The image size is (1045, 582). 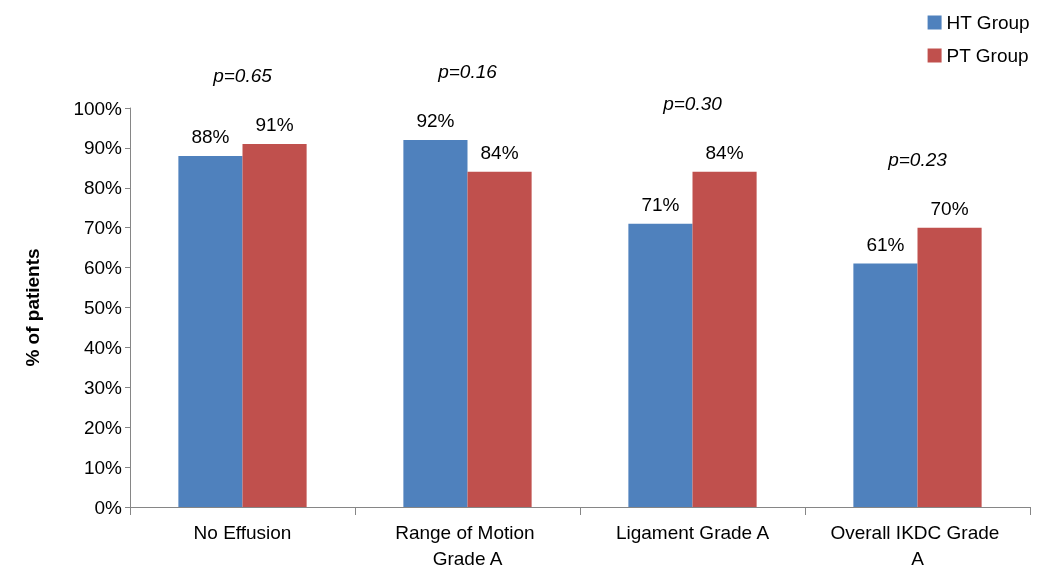 I want to click on data-label: 91%, so click(x=274, y=124).